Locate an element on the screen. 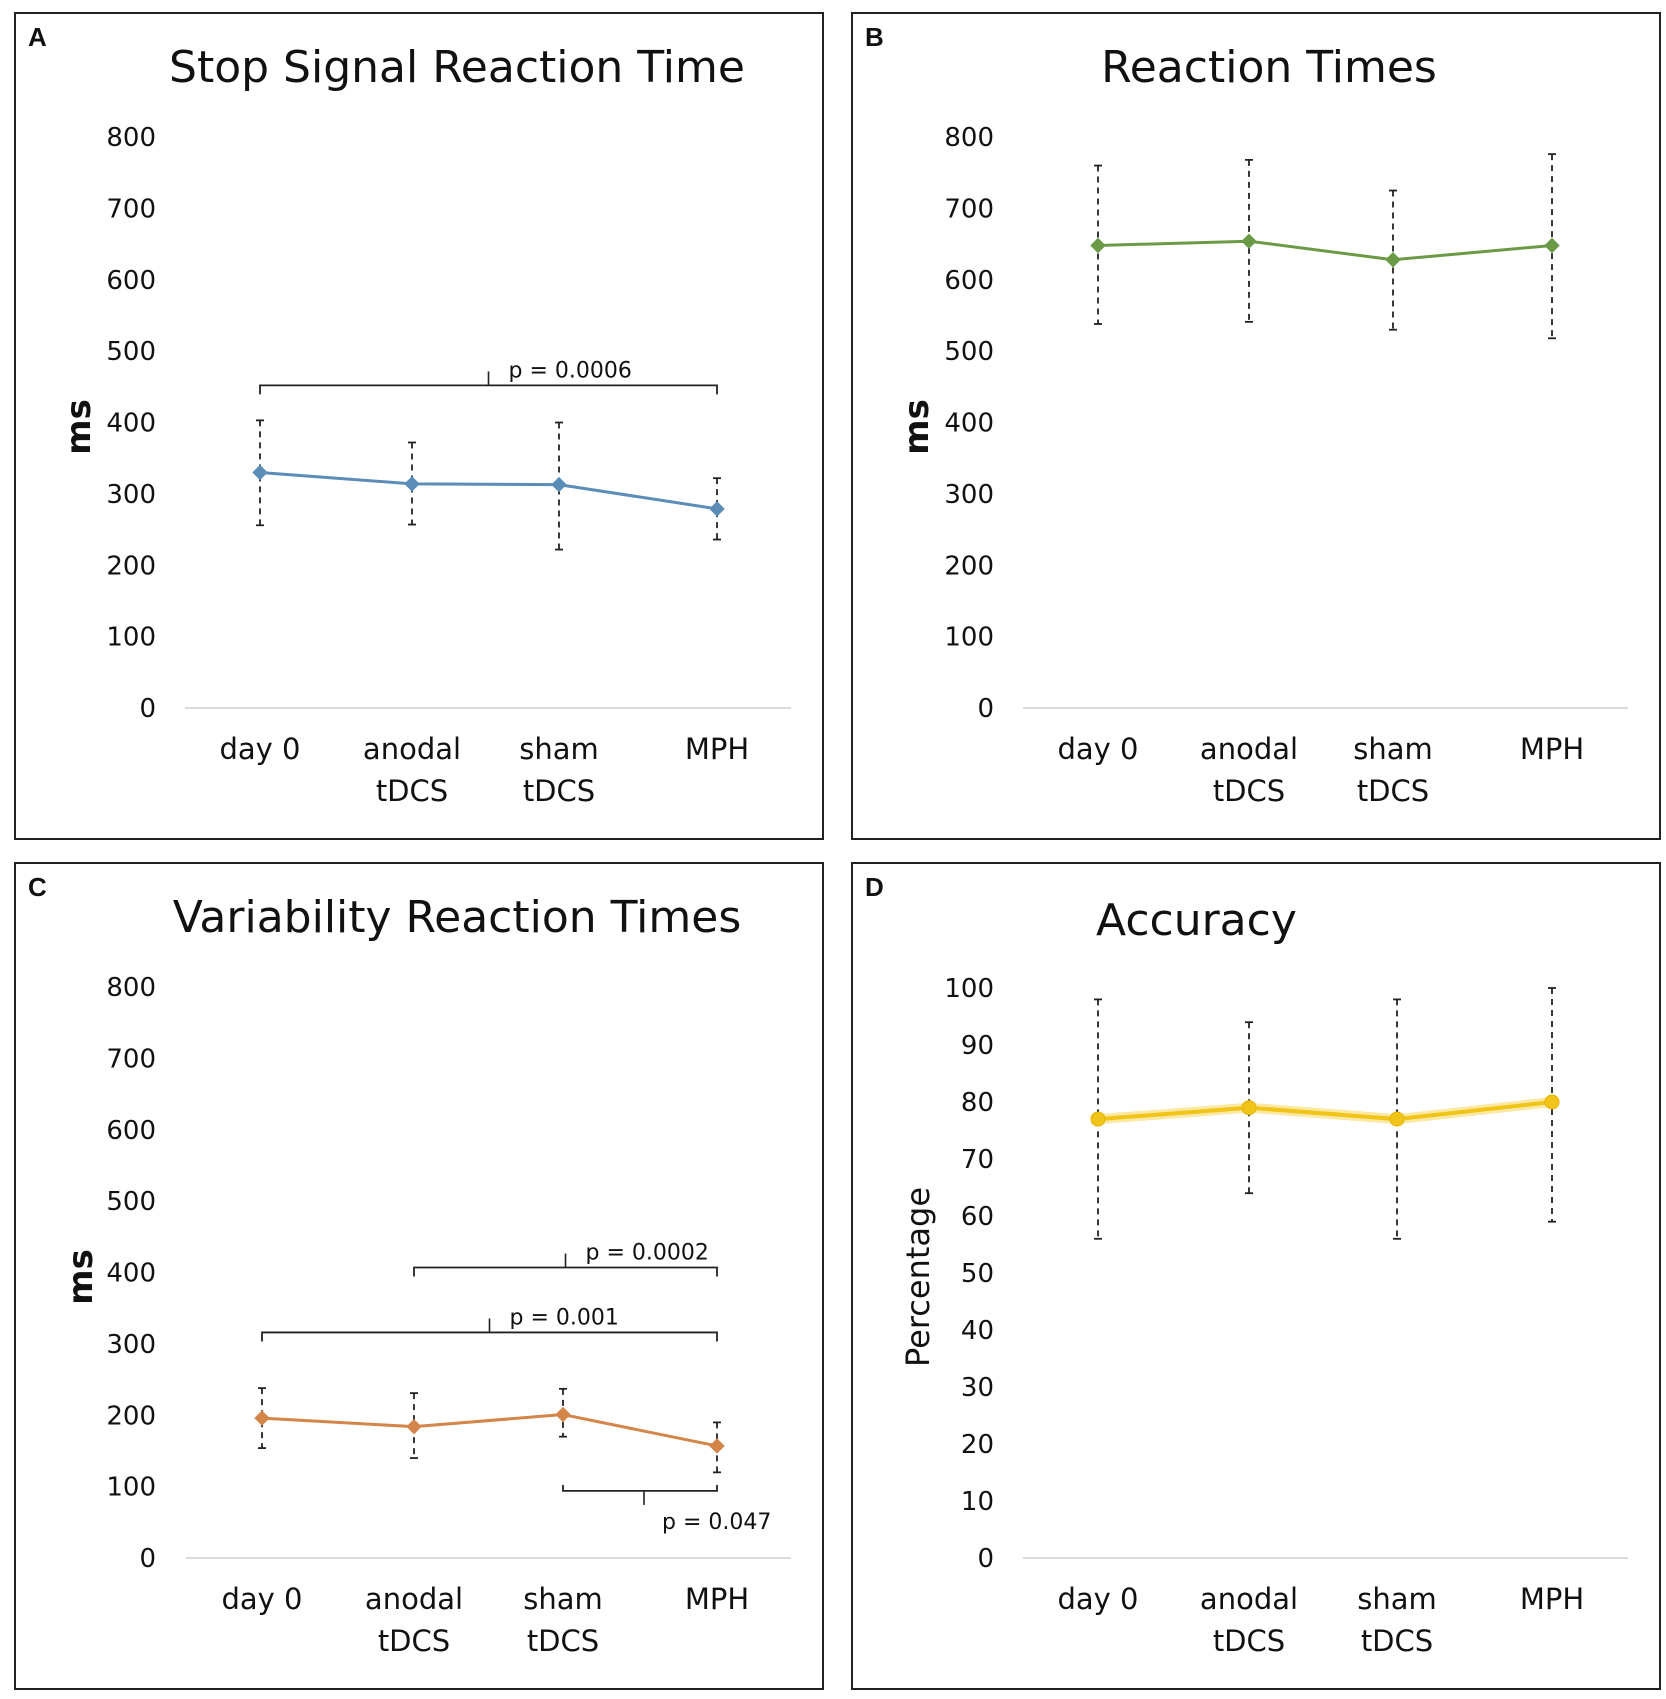 Image resolution: width=1666 pixels, height=1699 pixels. y-tick-label: 90 is located at coordinates (977, 1046).